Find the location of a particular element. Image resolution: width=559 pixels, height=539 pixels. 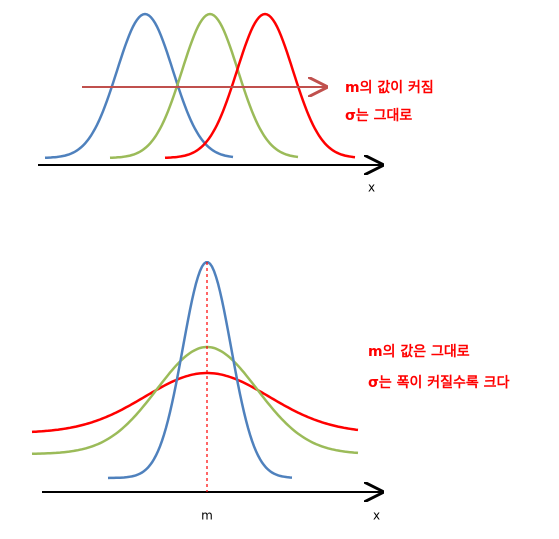

annotation: σ는 그대로 is located at coordinates (378, 116).